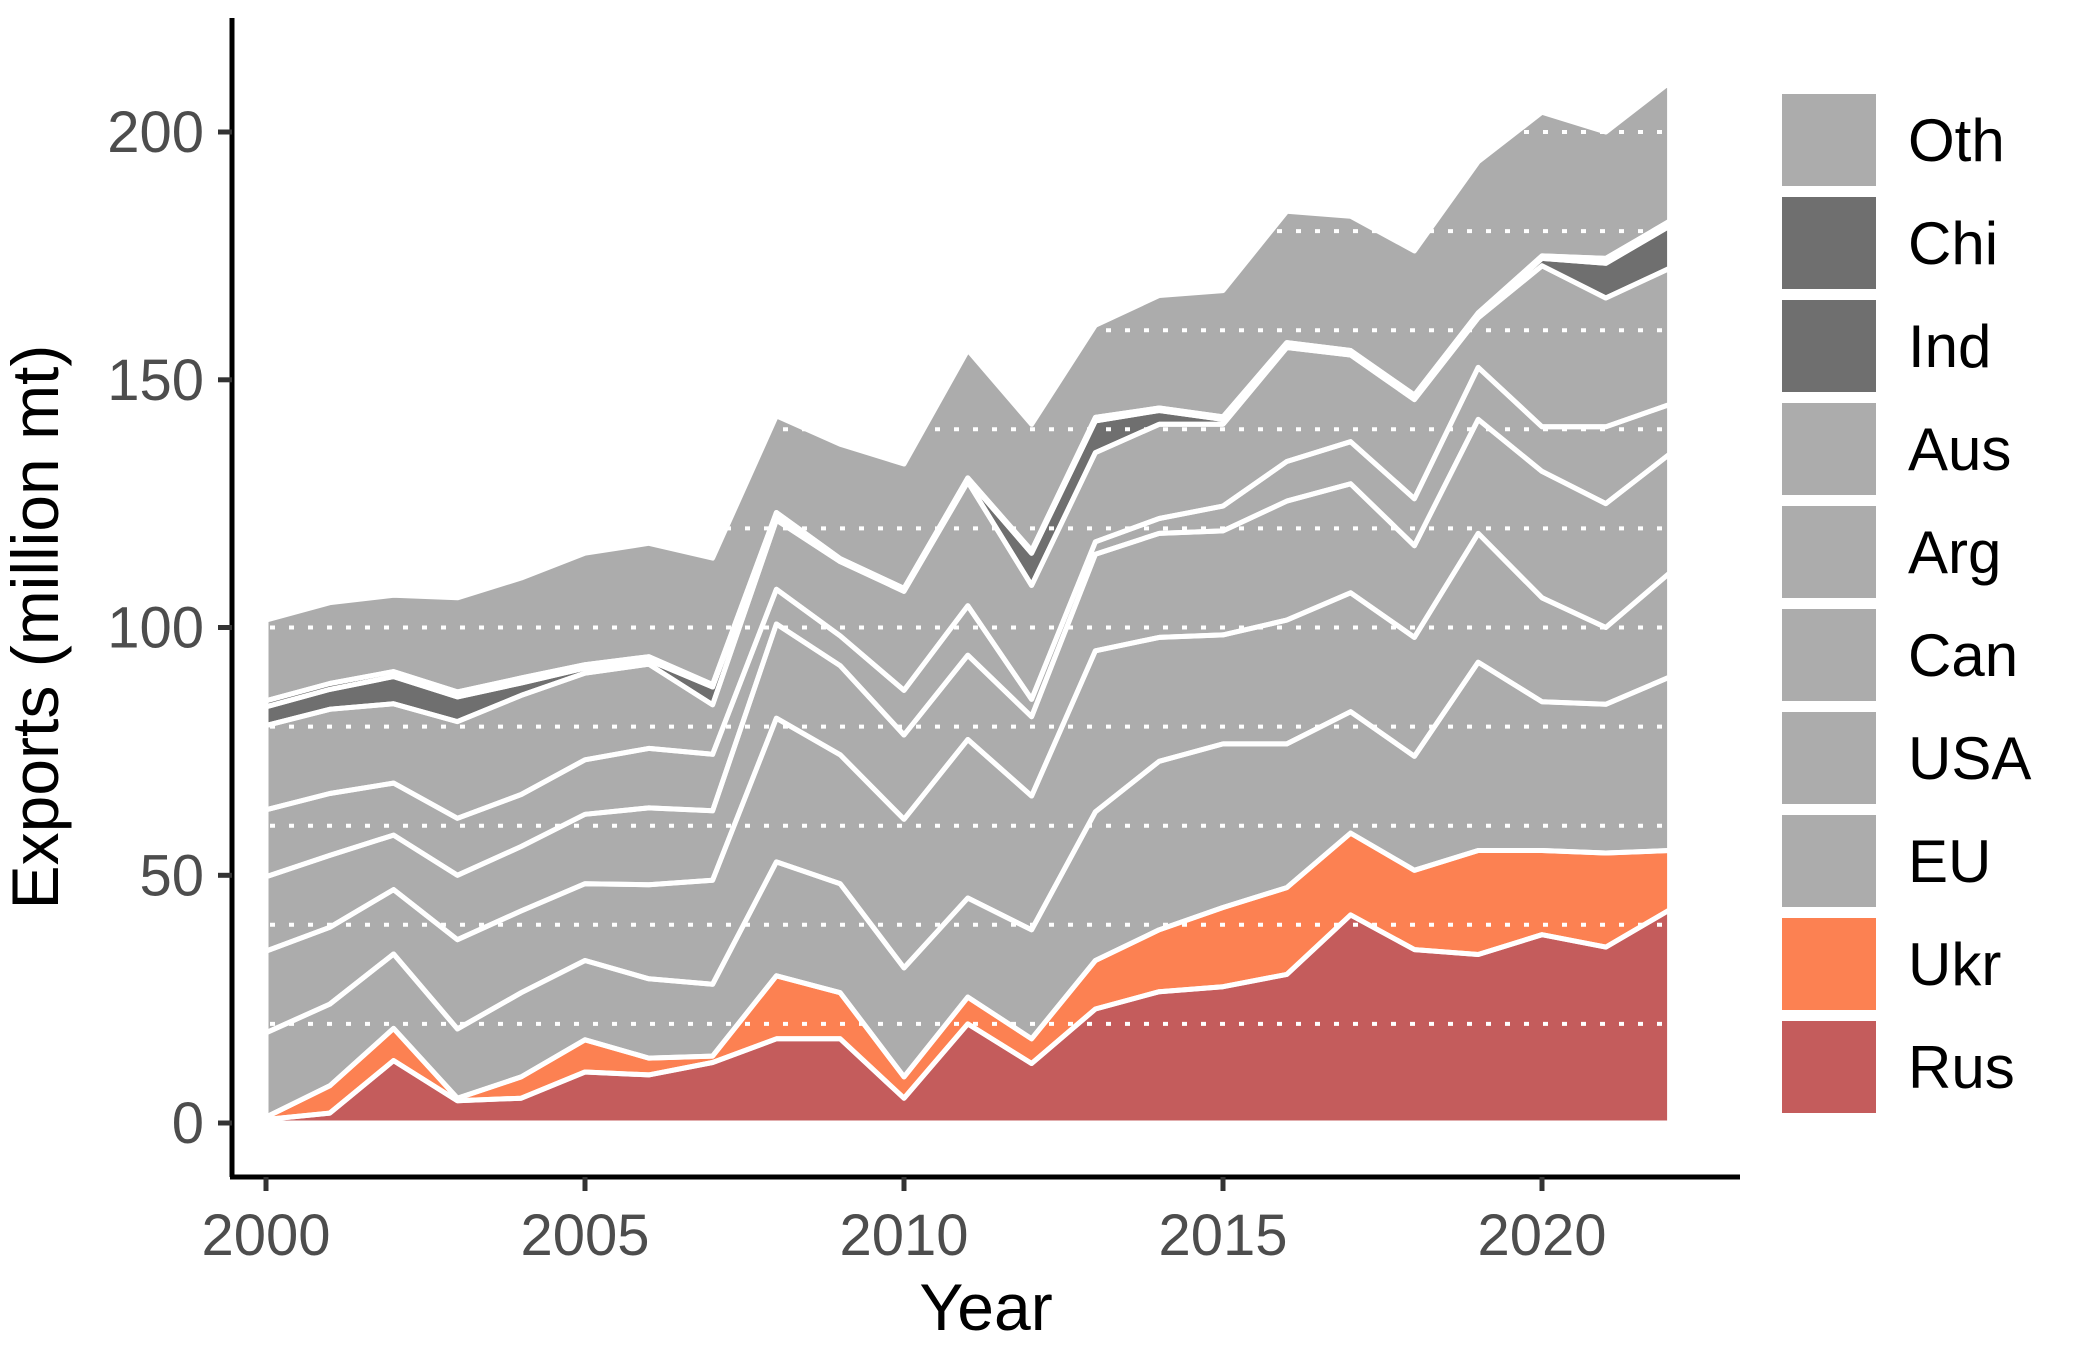 The height and width of the screenshot is (1360, 2080). I want to click on area-layer-ukr, so click(968, 976).